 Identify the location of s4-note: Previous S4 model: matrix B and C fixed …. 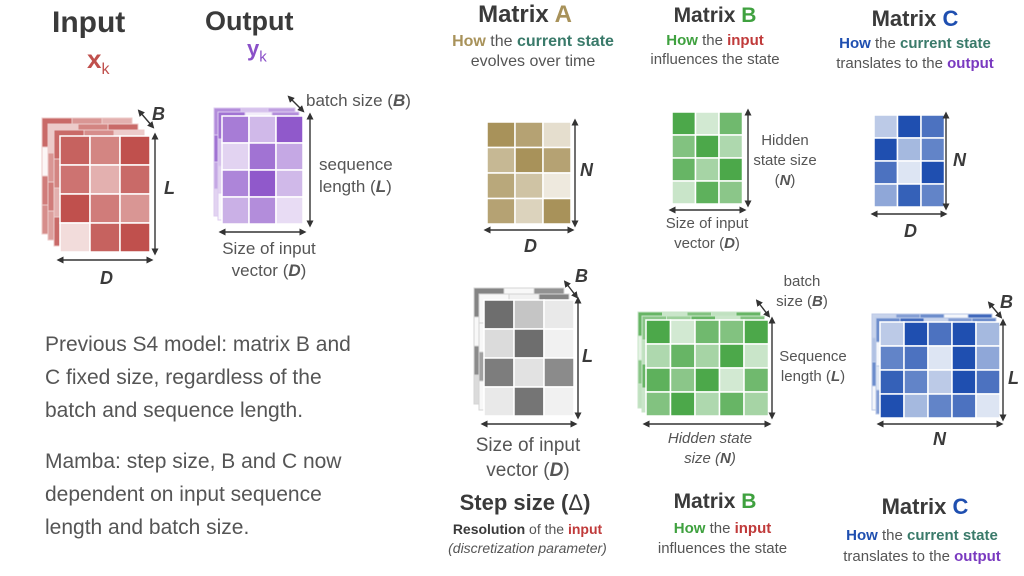
(198, 377).